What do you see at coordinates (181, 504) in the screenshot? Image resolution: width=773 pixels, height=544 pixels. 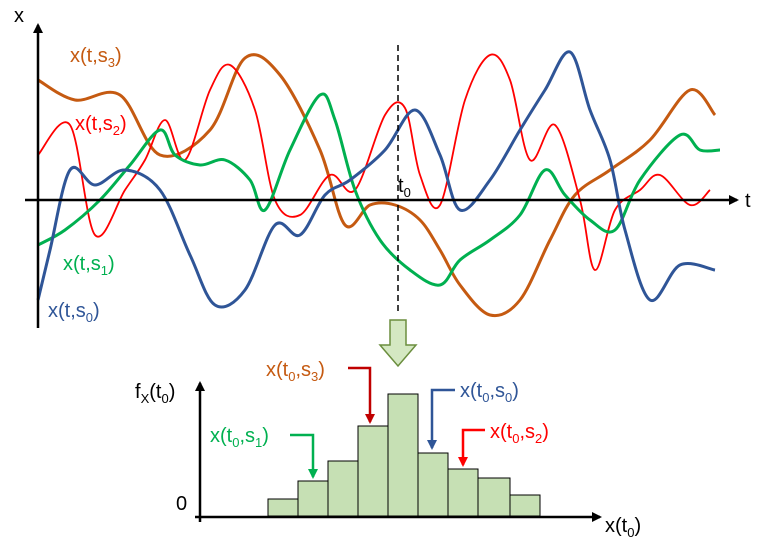 I see `hist-zero: 0` at bounding box center [181, 504].